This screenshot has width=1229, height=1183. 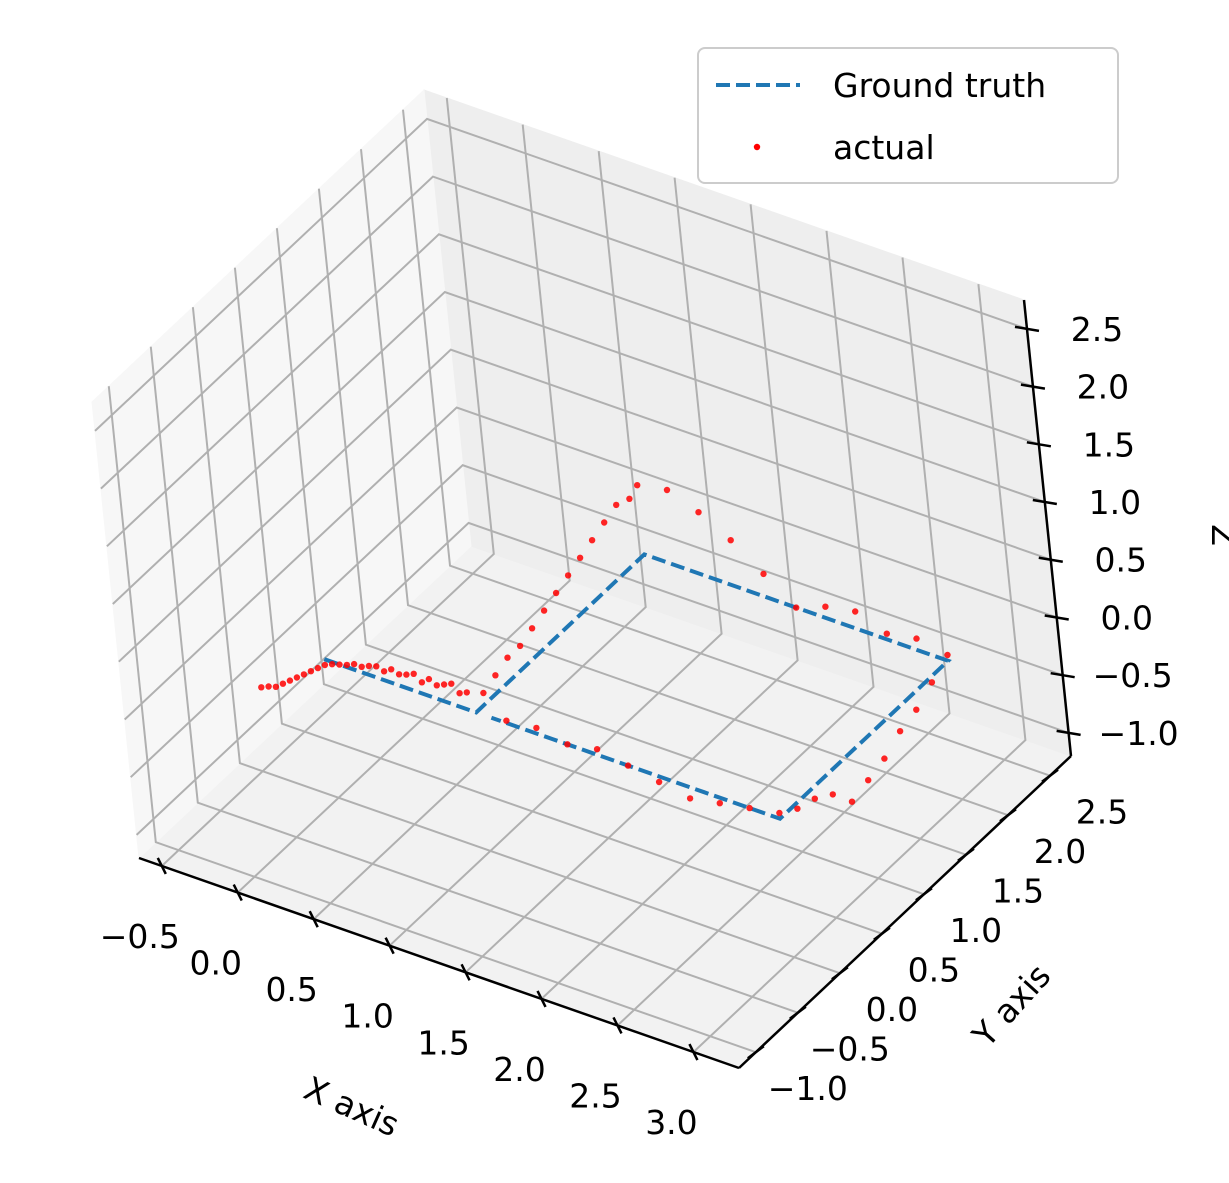 I want to click on legend-ground-truth-label: Ground truth, so click(x=939, y=85).